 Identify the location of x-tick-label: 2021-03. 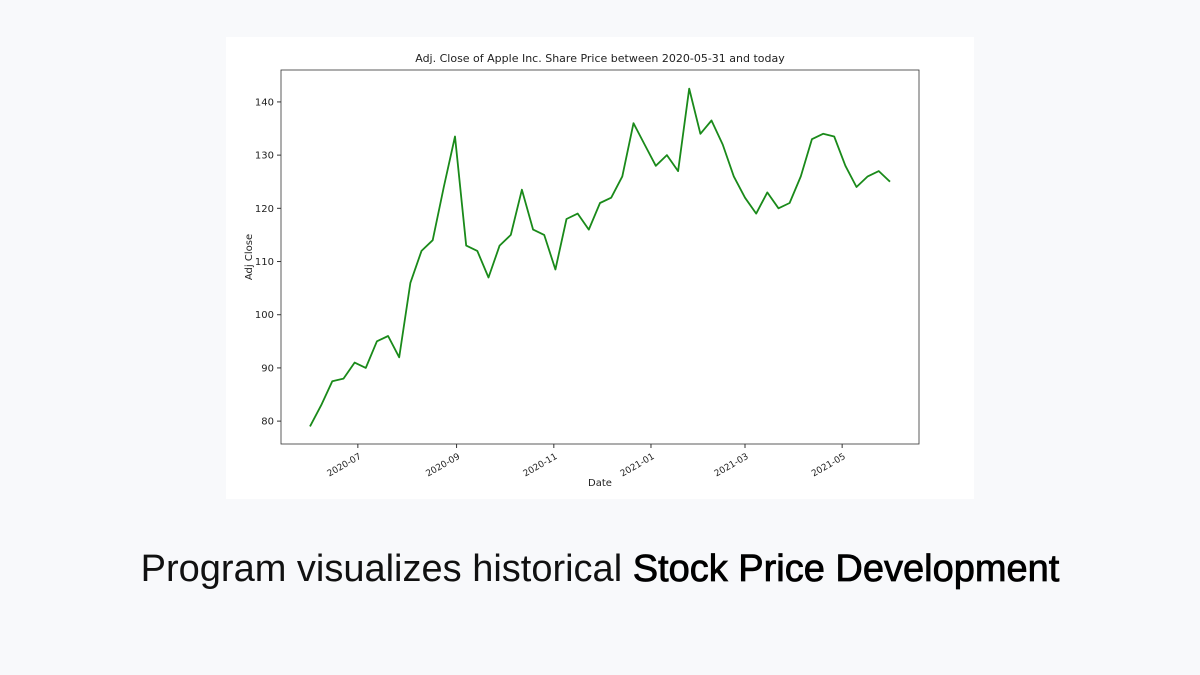
(732, 465).